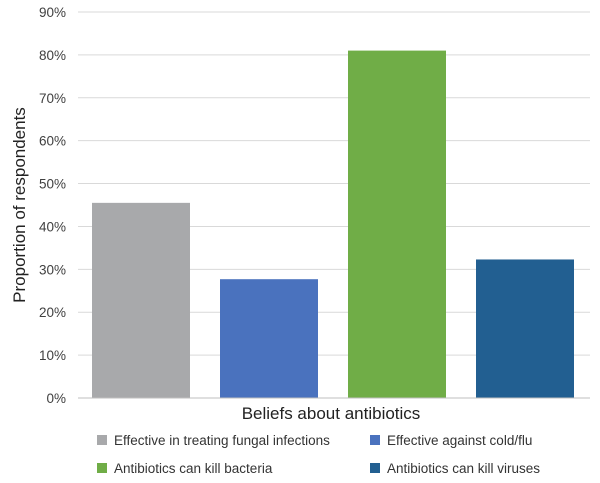 The height and width of the screenshot is (483, 600). I want to click on y-tick-label: 90%, so click(52, 12).